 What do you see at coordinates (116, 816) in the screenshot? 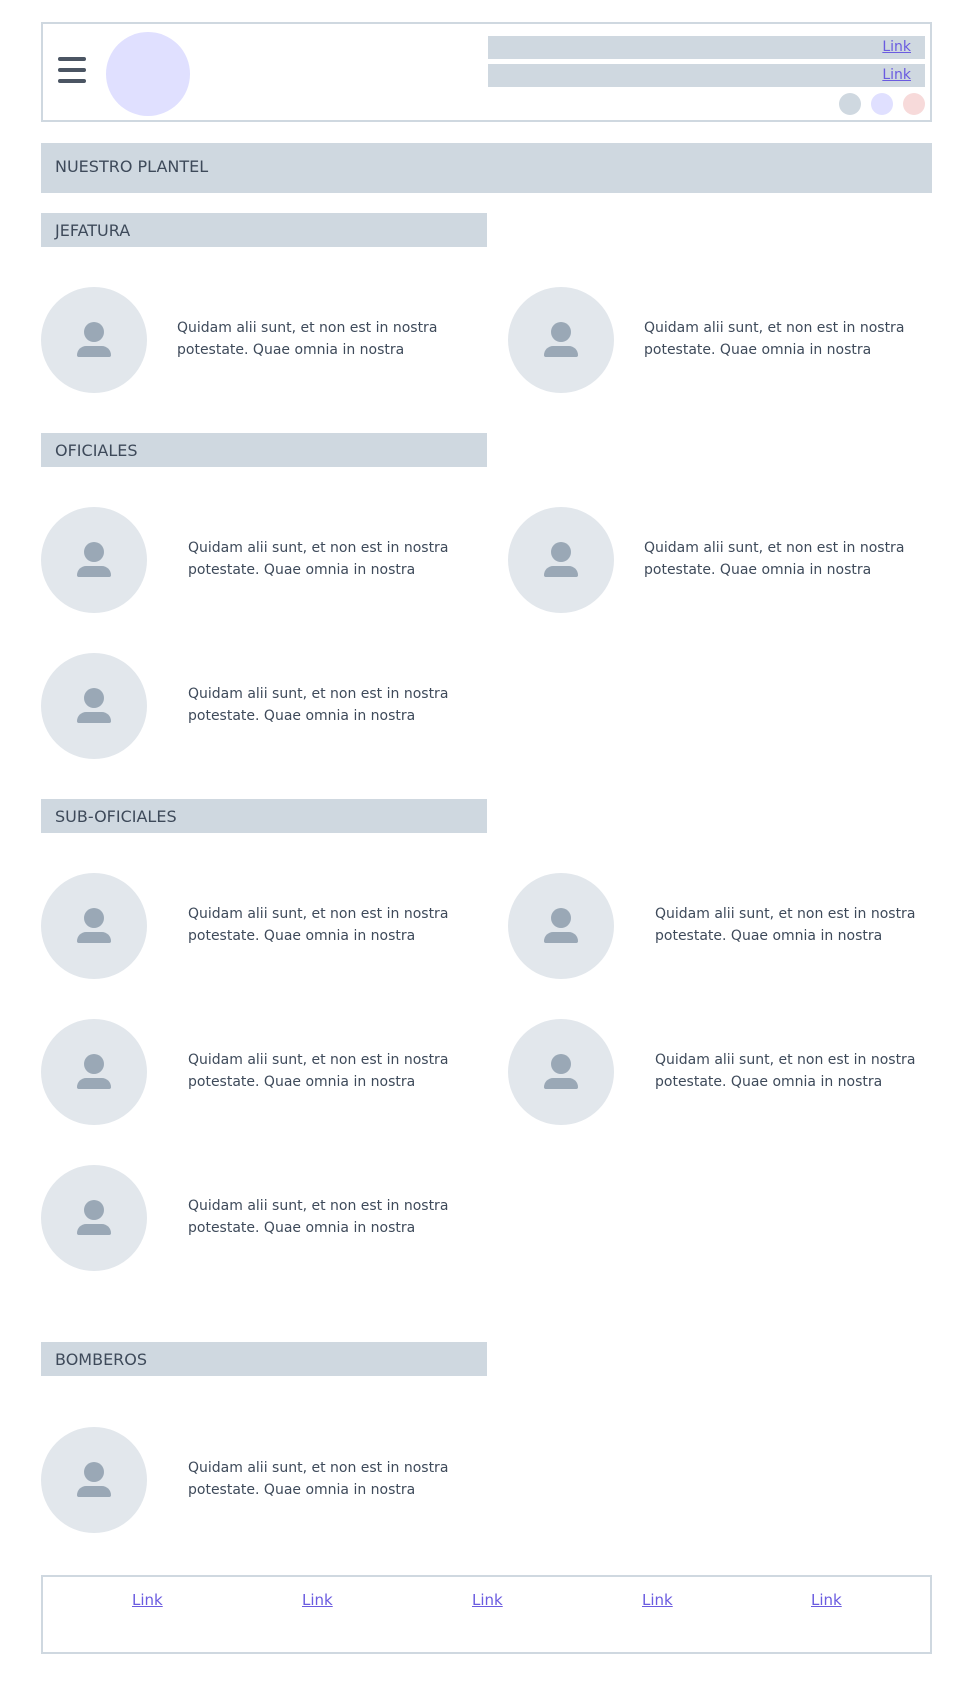
I see `section-title: SUB-OFICIALES` at bounding box center [116, 816].